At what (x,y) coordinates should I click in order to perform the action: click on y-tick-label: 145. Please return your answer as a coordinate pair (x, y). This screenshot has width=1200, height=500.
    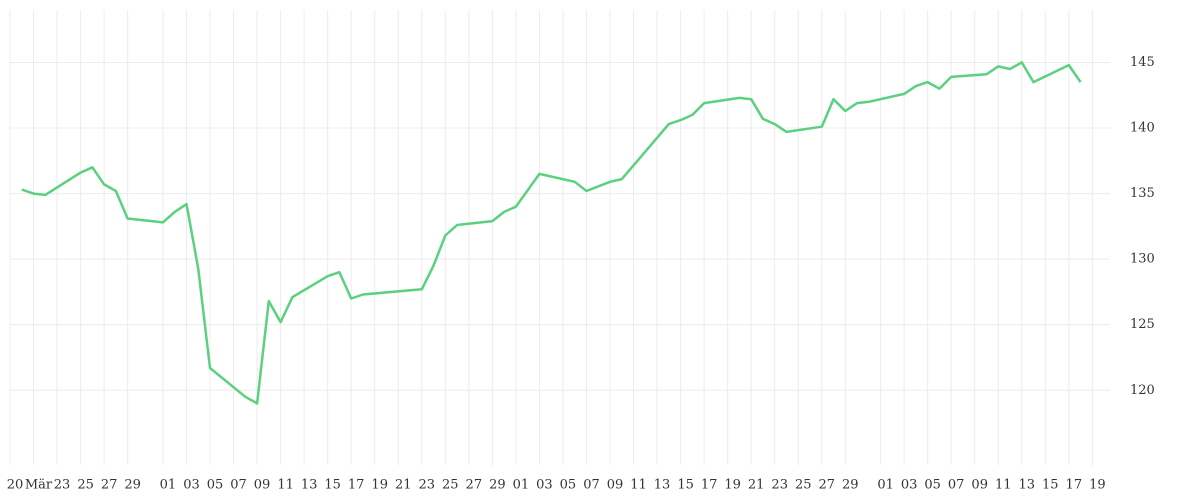
    Looking at the image, I should click on (1142, 62).